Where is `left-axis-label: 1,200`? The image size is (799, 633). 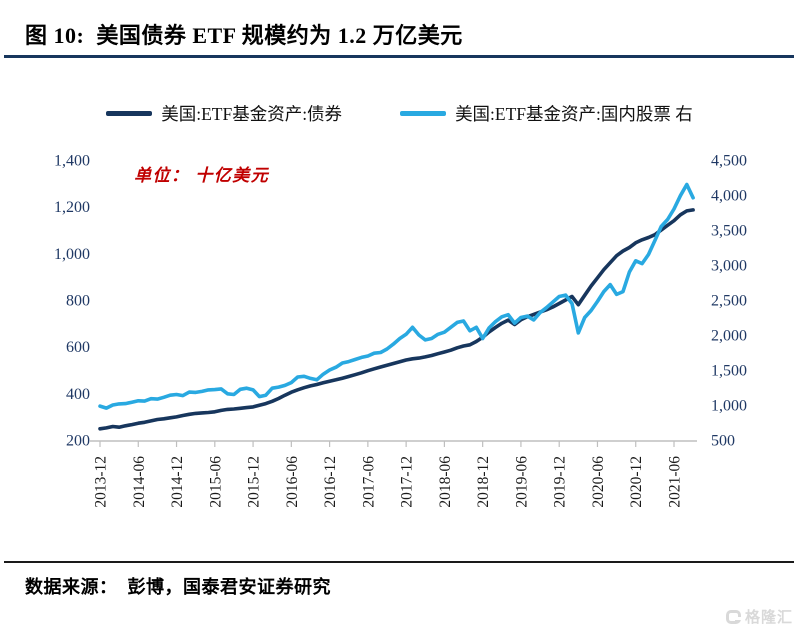 left-axis-label: 1,200 is located at coordinates (72, 207).